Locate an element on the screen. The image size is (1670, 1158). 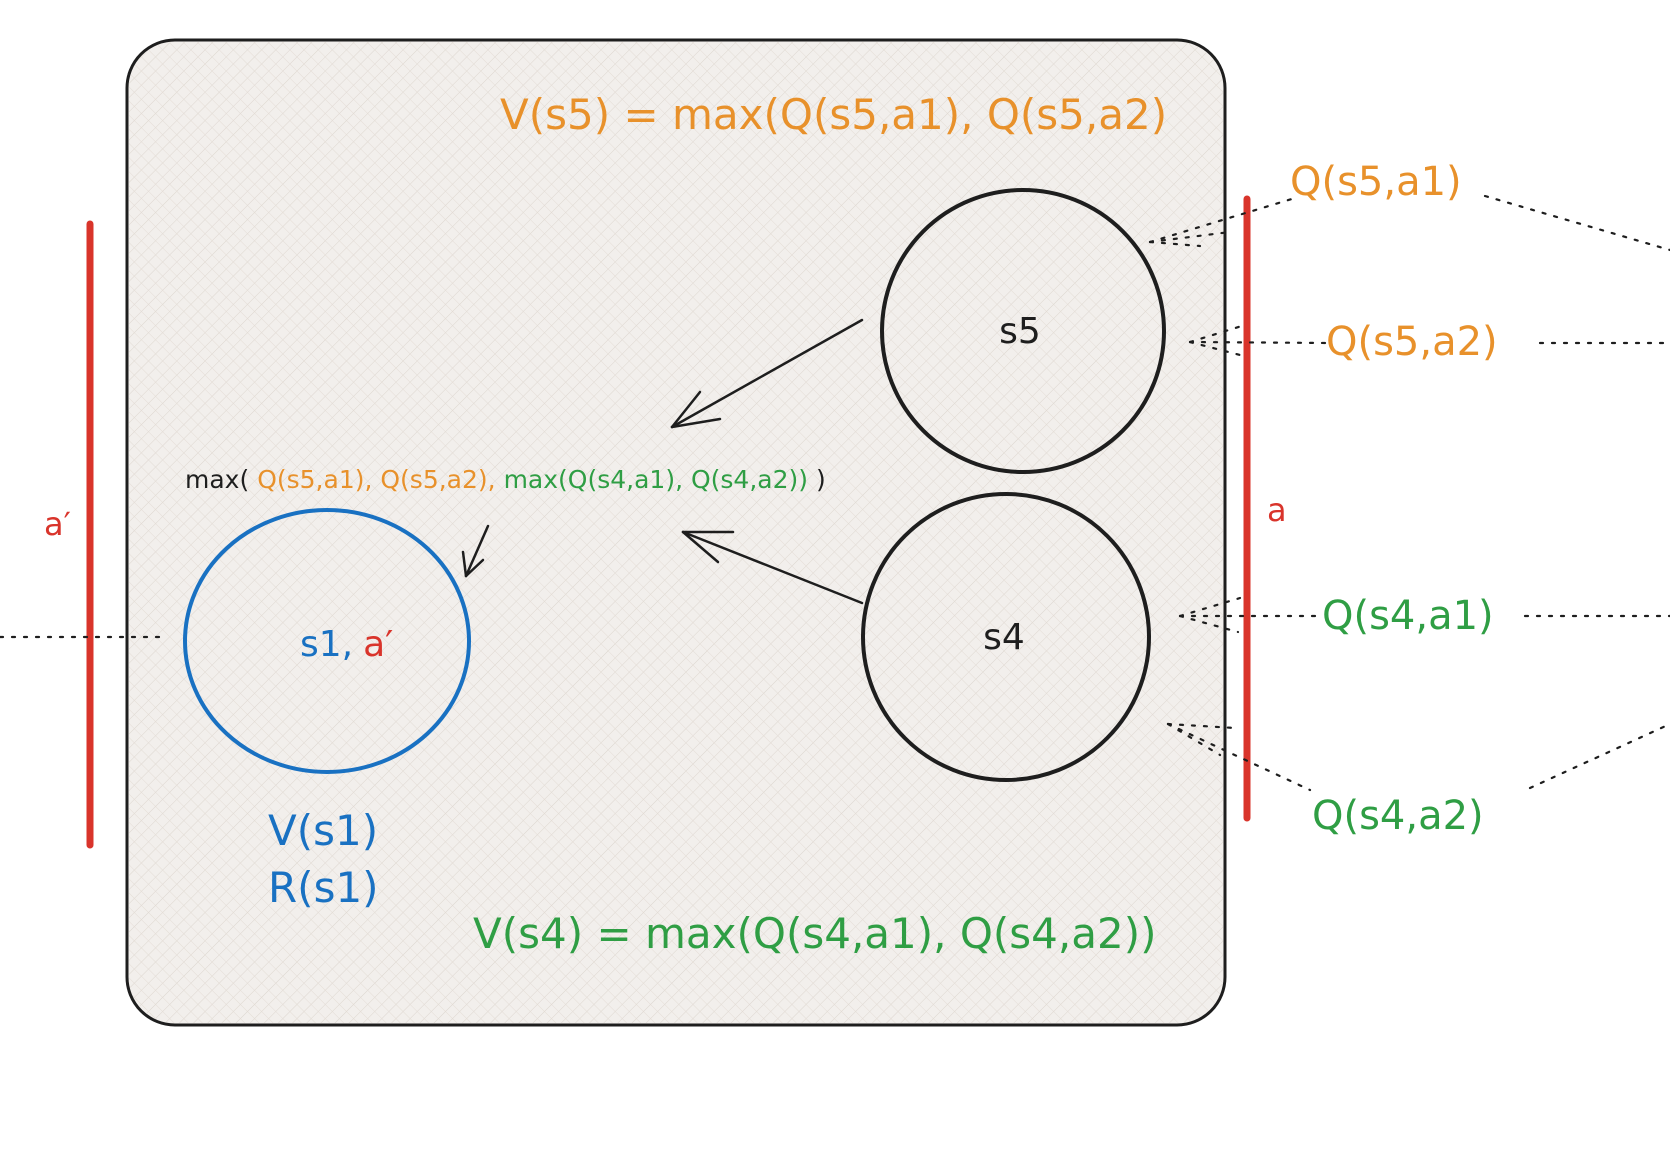
s1-reward-label: R(s1) is located at coordinates (323, 887).